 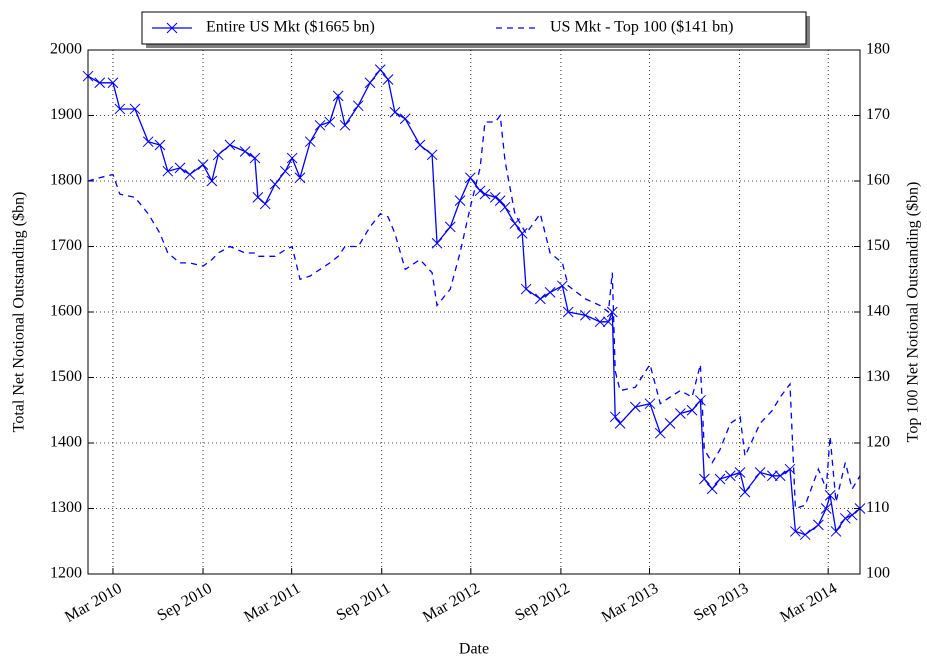 I want to click on legend-label: US Mkt - Top 100 ($141 bn), so click(x=641, y=27).